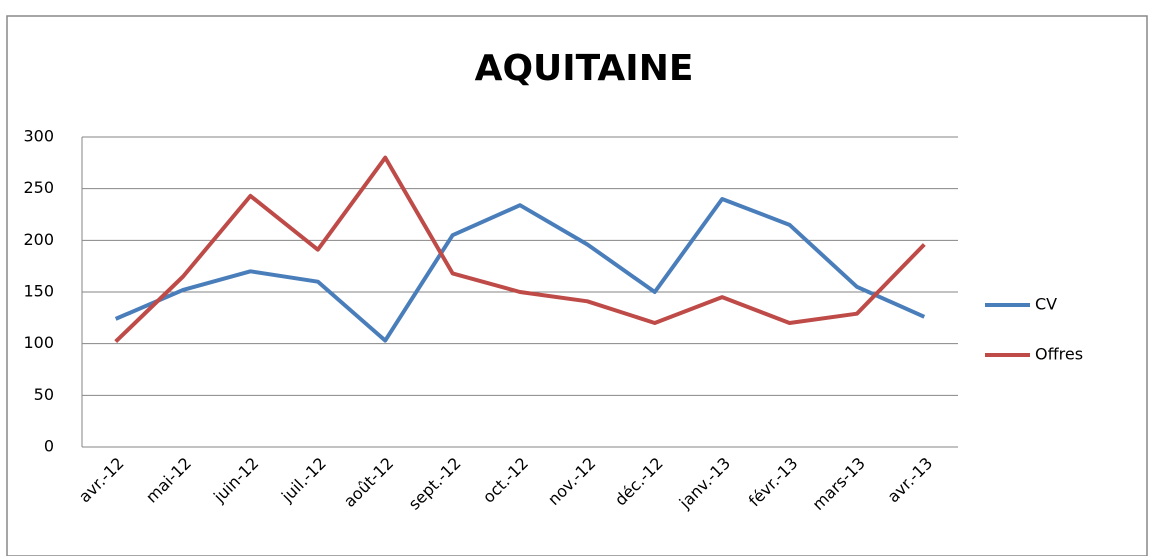 The width and height of the screenshot is (1150, 556). Describe the element at coordinates (38, 342) in the screenshot. I see `y-tick-label: 100` at that location.